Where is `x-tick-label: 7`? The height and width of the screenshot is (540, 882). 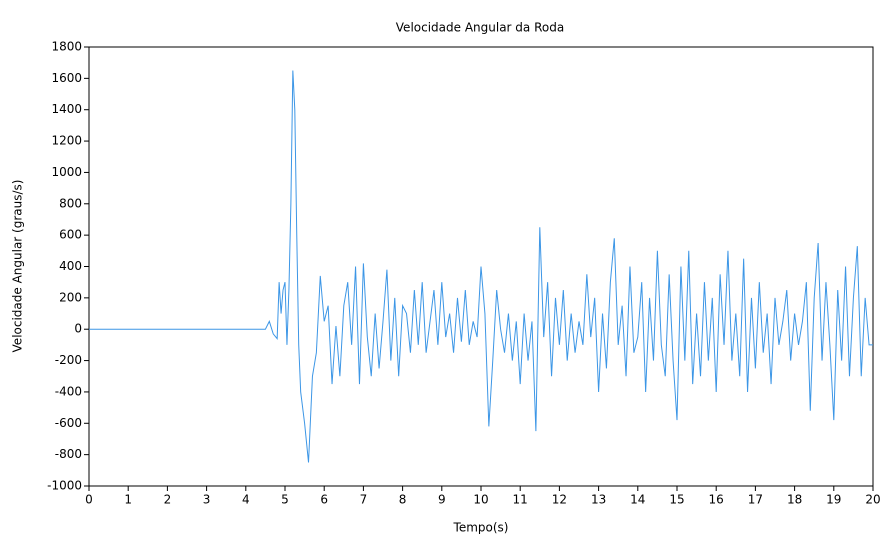
x-tick-label: 7 is located at coordinates (364, 500).